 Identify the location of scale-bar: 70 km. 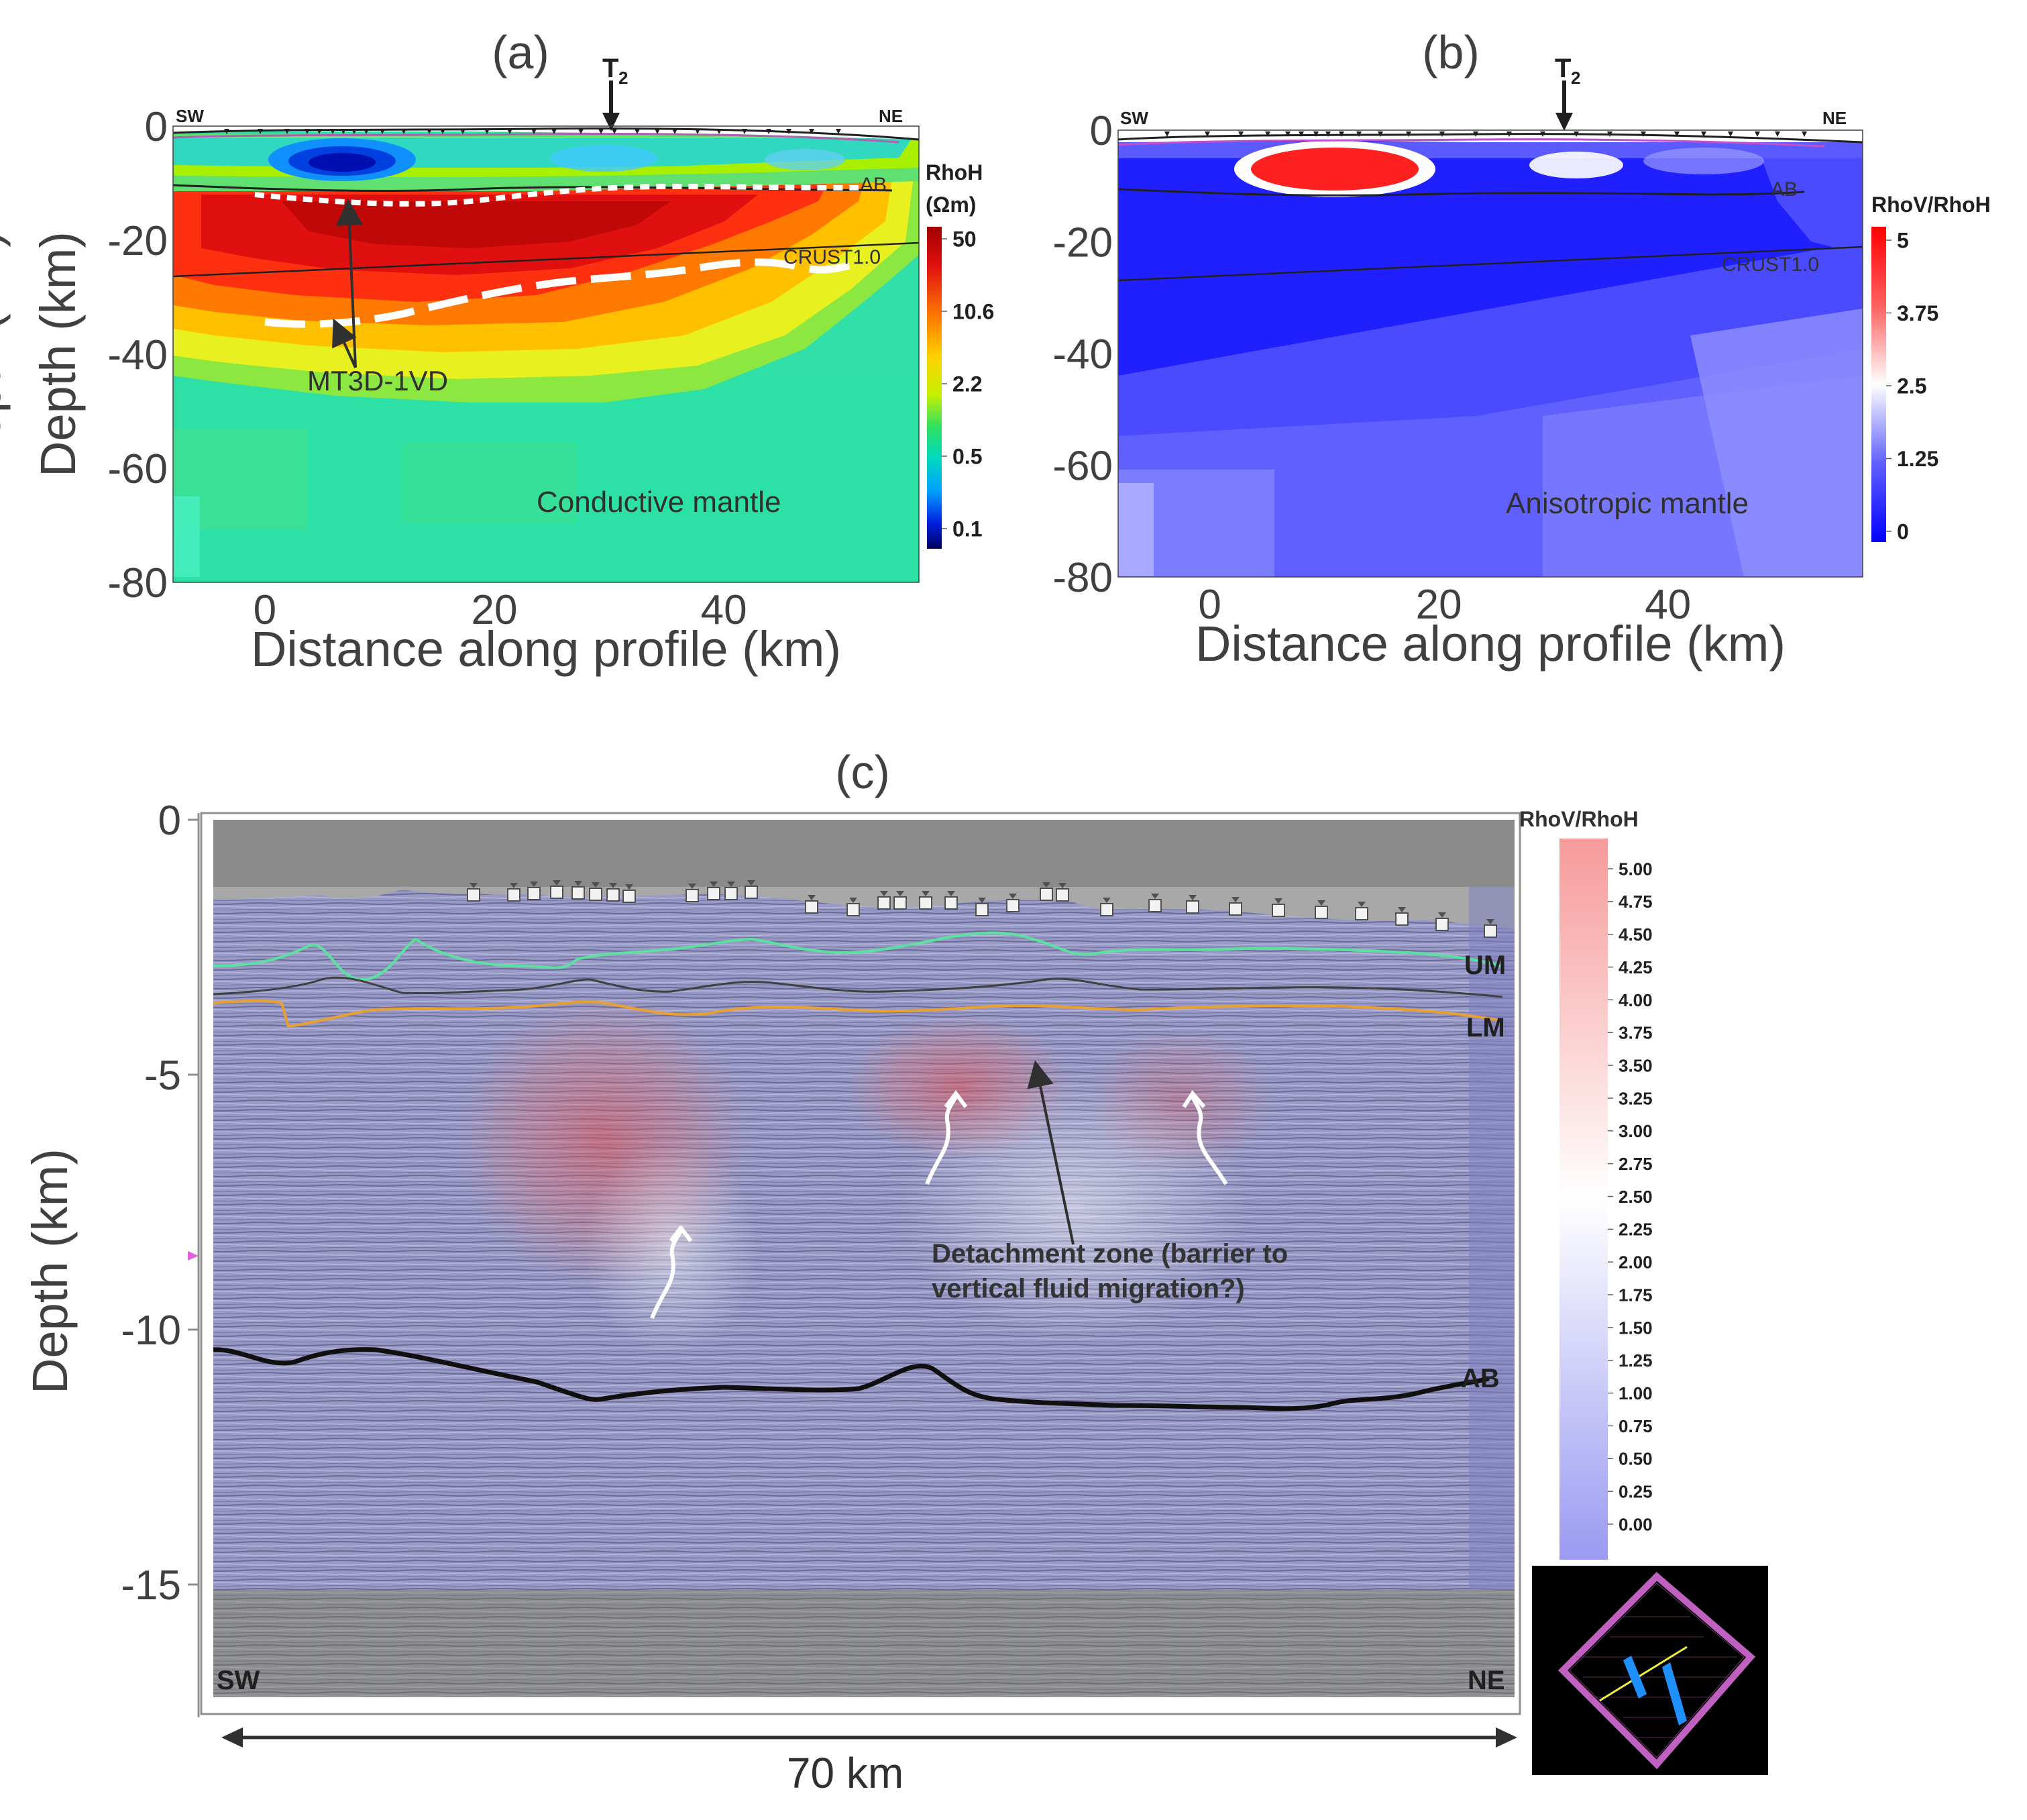
(869, 1762).